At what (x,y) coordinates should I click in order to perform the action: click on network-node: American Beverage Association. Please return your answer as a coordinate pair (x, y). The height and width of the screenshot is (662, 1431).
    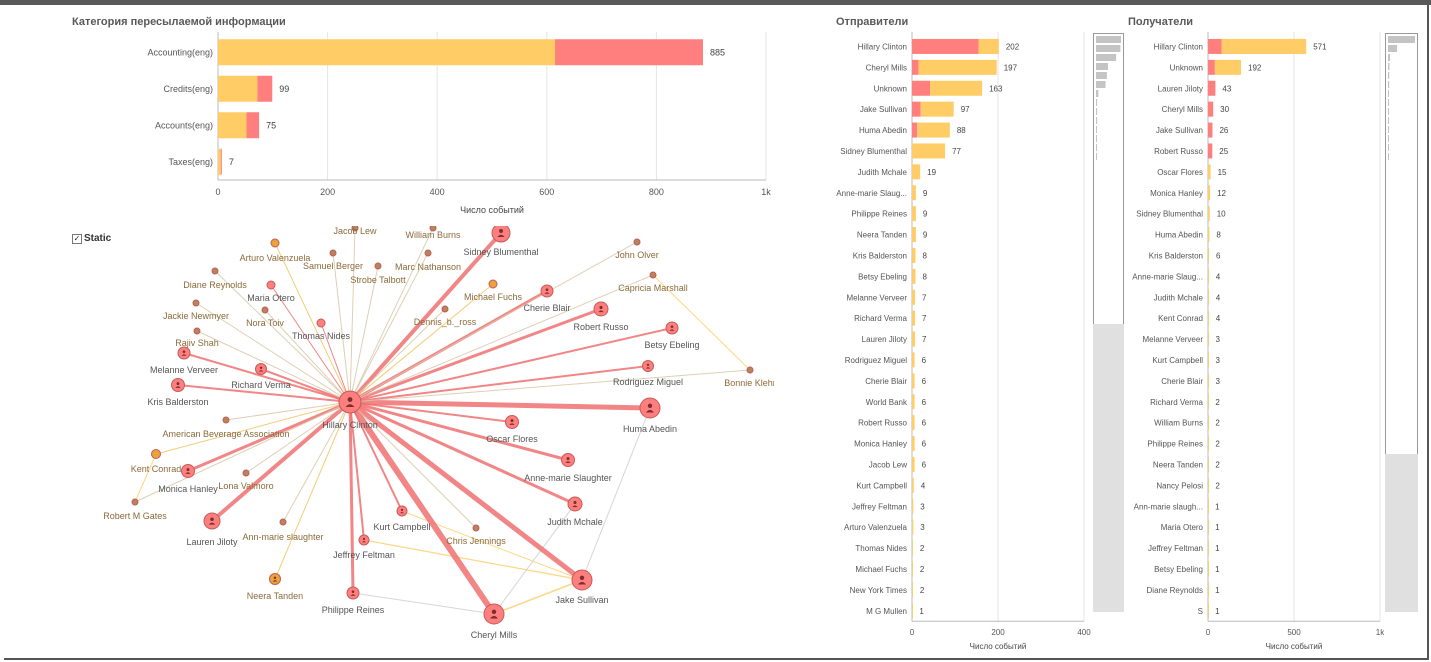
    Looking at the image, I should click on (226, 427).